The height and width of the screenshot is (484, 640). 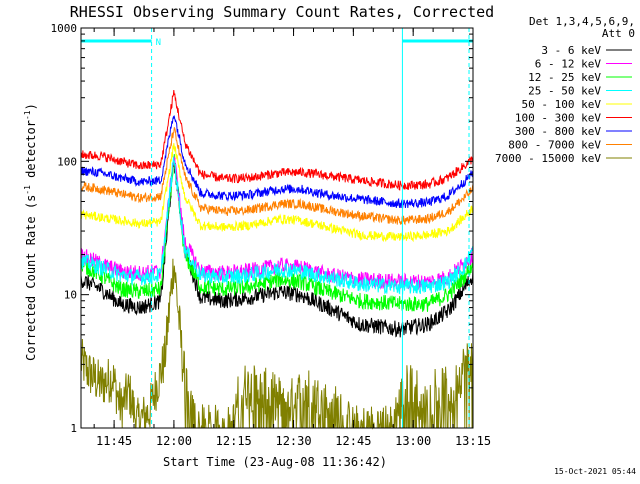 What do you see at coordinates (562, 104) in the screenshot?
I see `legend-label: 50 - 100 keV` at bounding box center [562, 104].